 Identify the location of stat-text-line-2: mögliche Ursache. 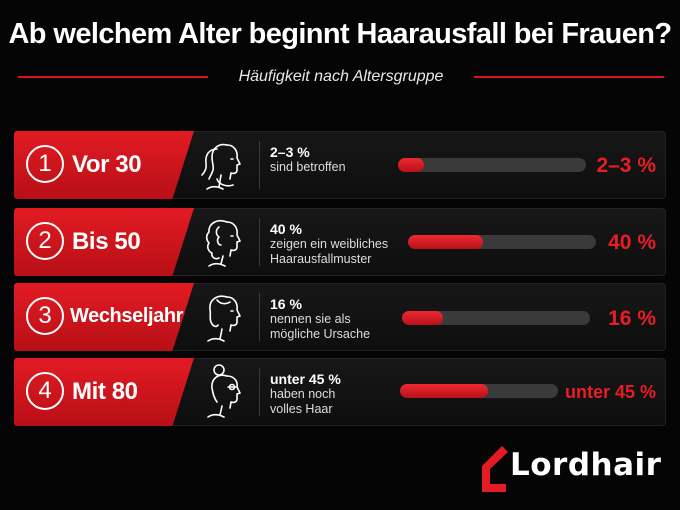
(320, 334).